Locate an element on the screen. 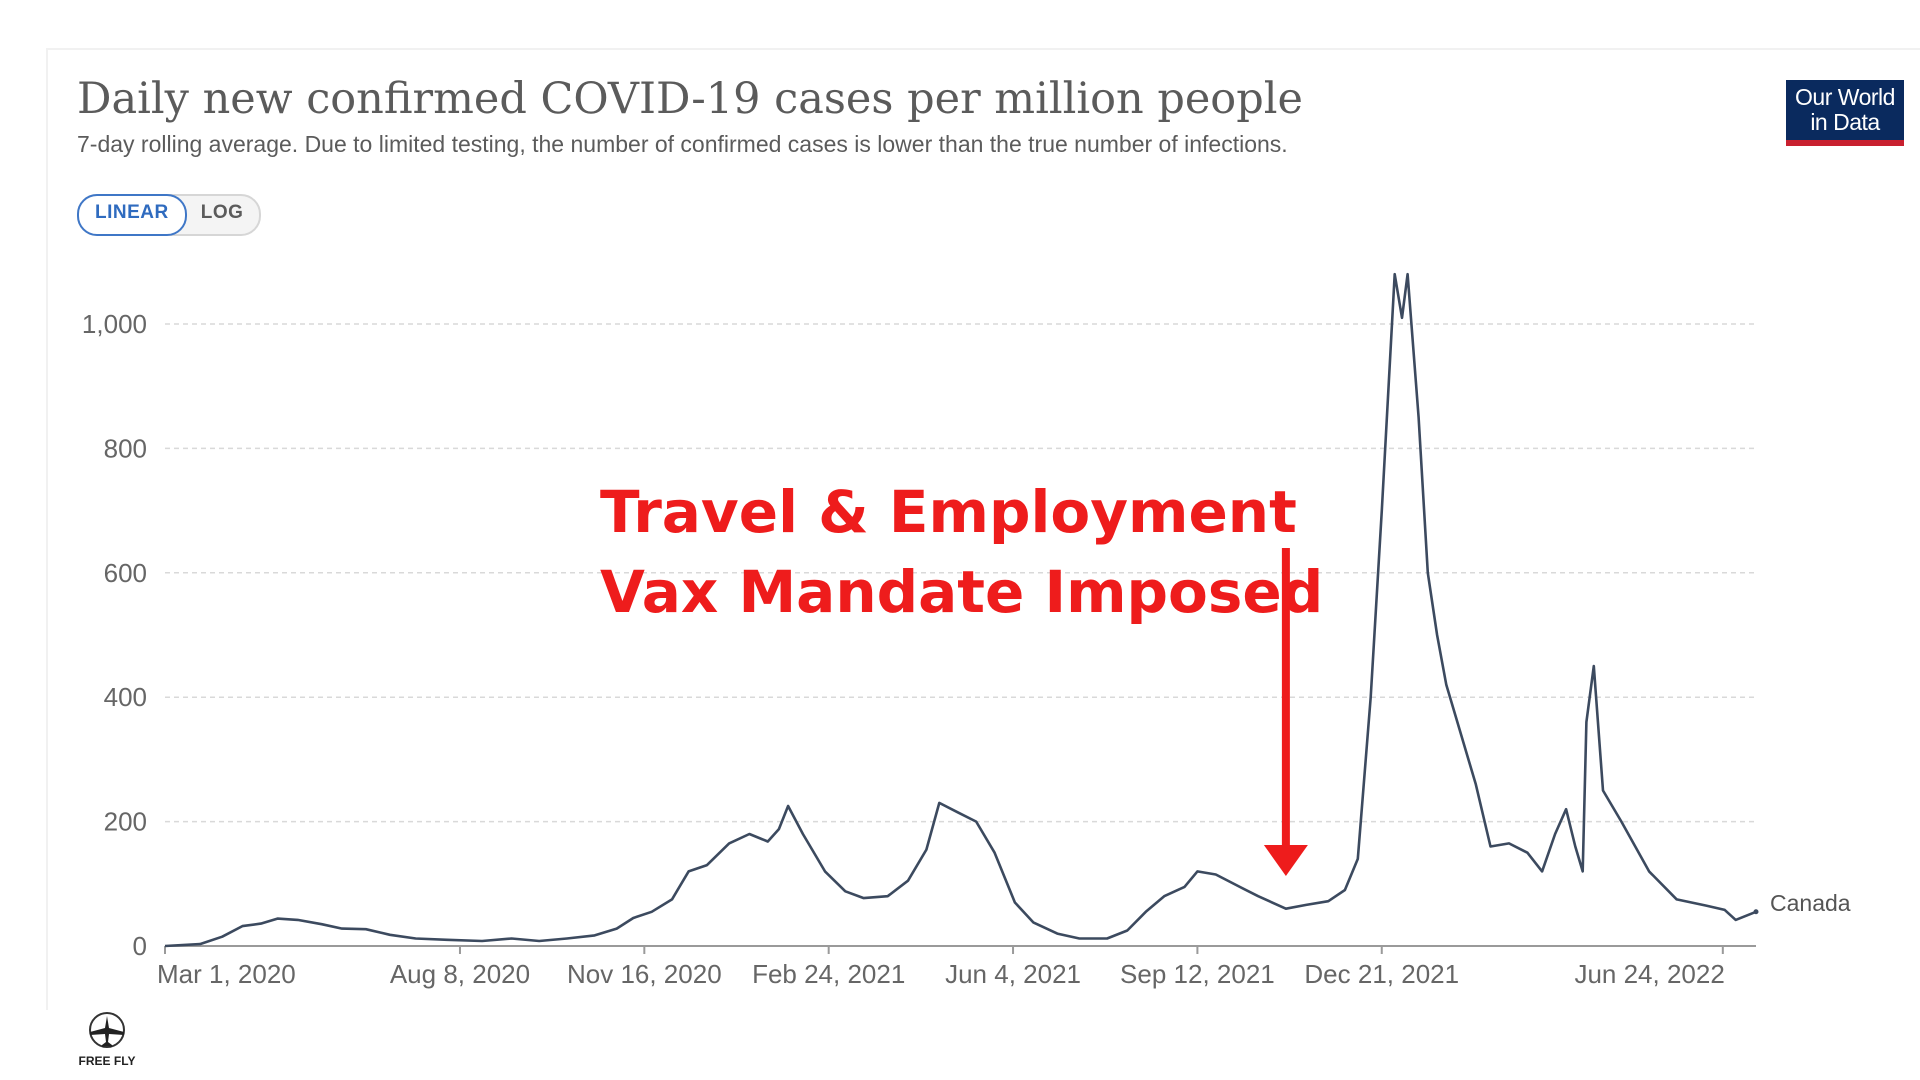 The height and width of the screenshot is (1080, 1920). y-tick-label: 600 is located at coordinates (125, 573).